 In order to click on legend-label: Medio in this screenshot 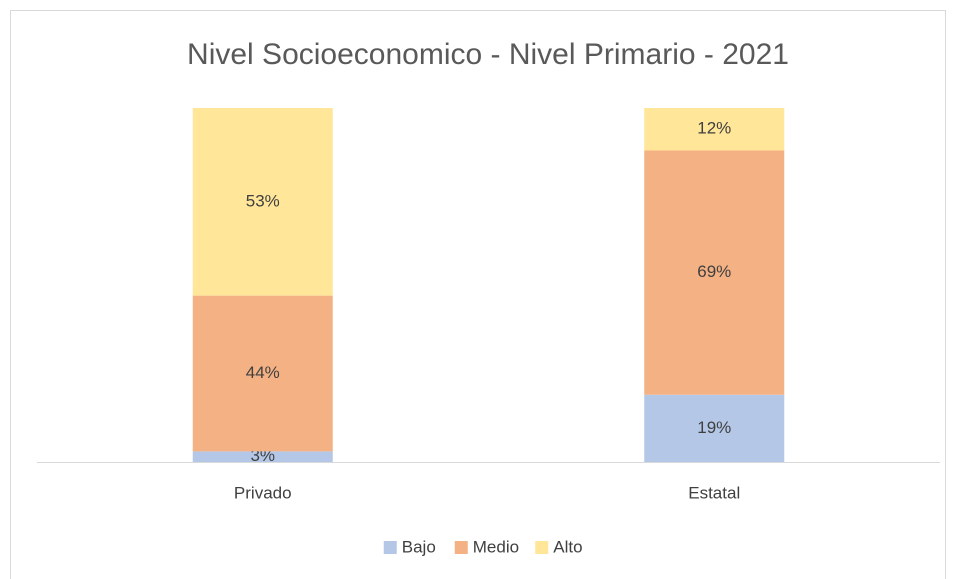, I will do `click(496, 546)`.